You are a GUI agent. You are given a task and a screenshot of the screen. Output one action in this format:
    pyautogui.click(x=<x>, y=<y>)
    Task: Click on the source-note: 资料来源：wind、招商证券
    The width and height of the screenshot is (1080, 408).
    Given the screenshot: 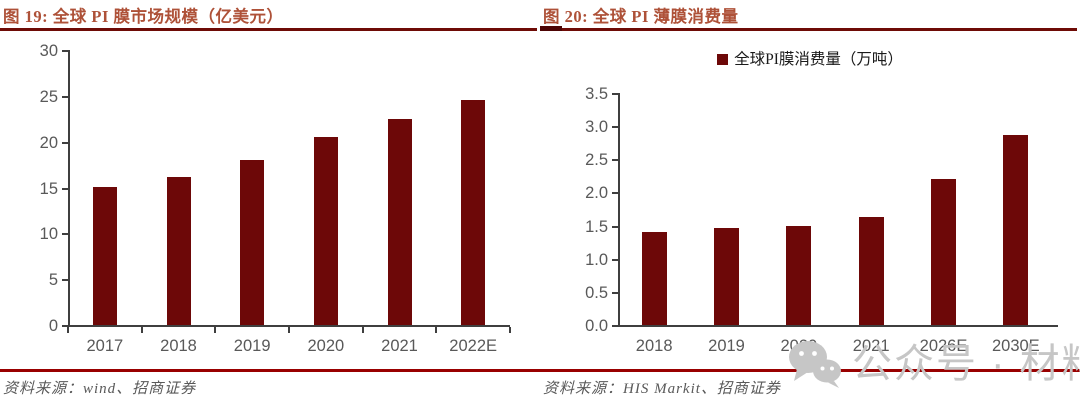 What is the action you would take?
    pyautogui.click(x=100, y=389)
    